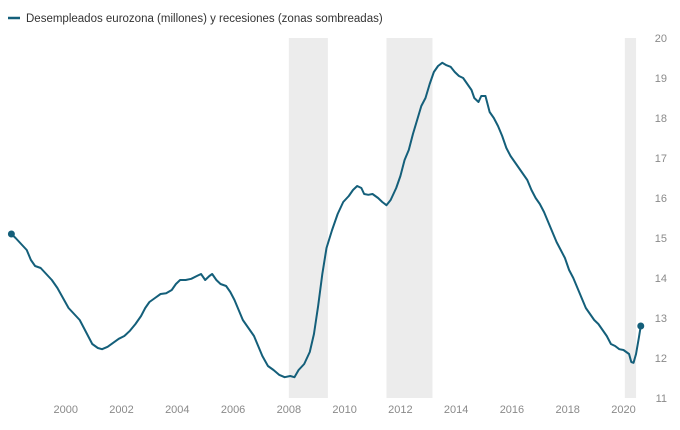  Describe the element at coordinates (233, 410) in the screenshot. I see `x-tick-label-2006: 2006` at that location.